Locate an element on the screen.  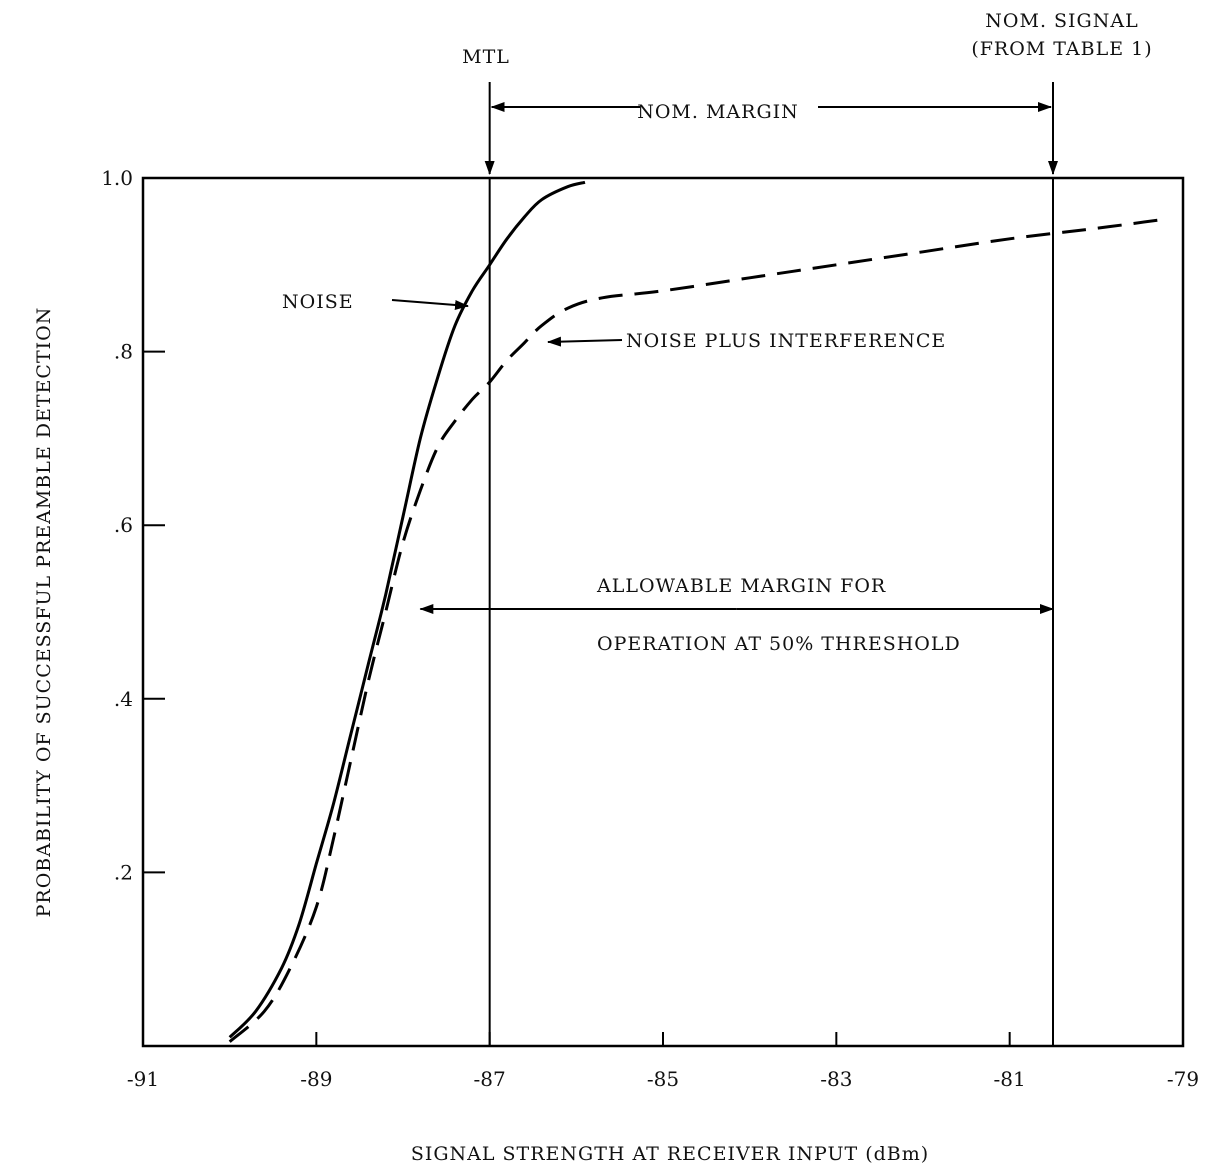
y-tick-label: .6 is located at coordinates (123, 525).